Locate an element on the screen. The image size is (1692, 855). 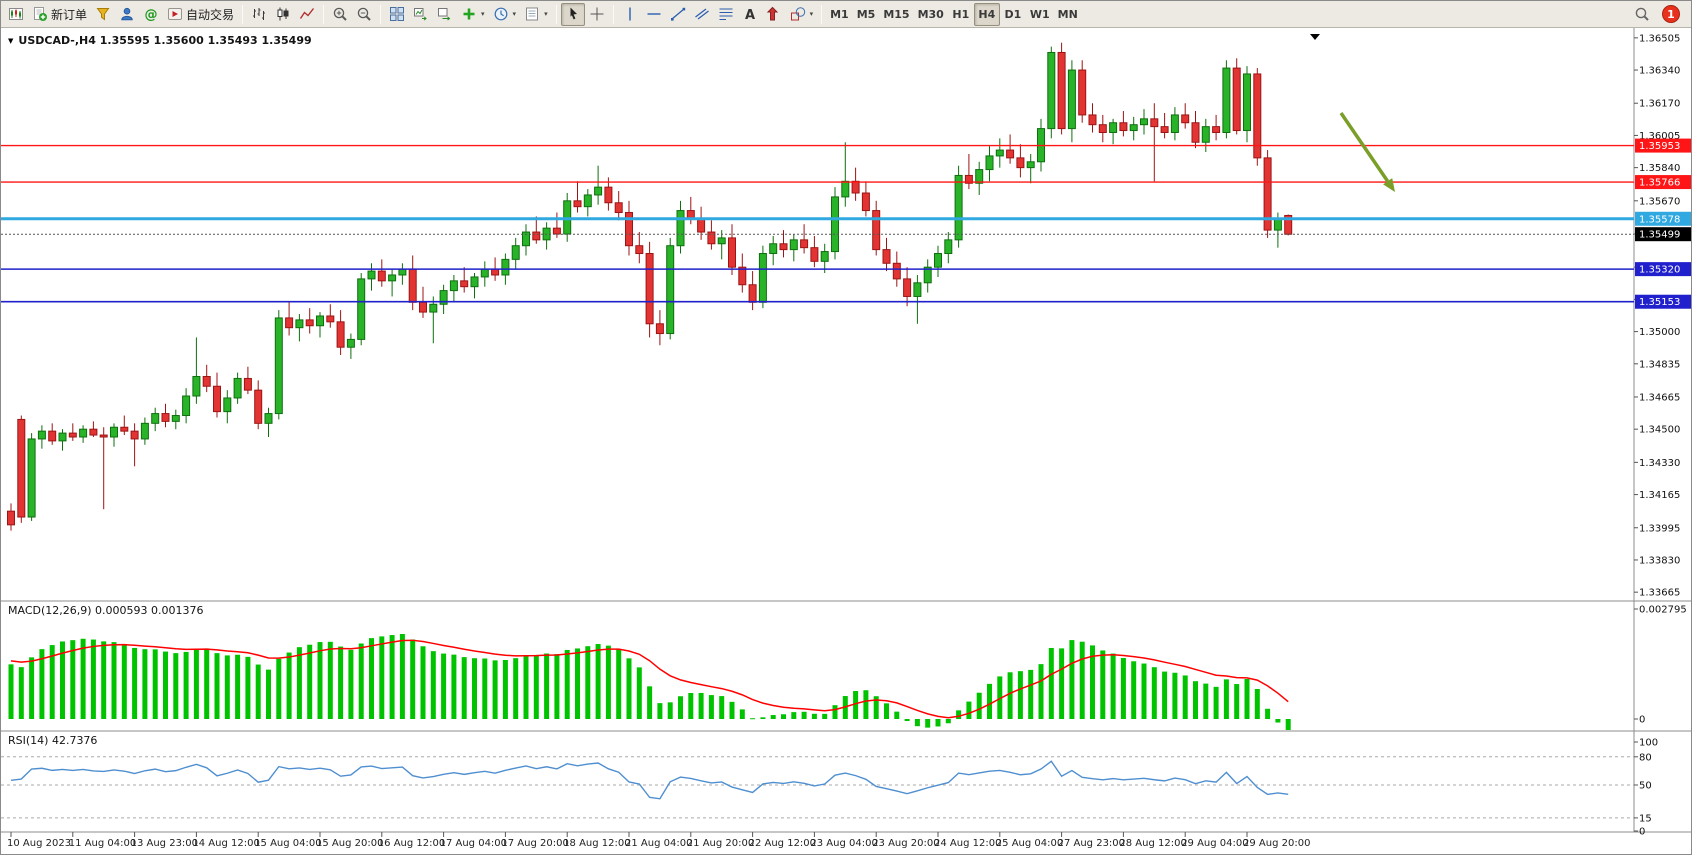
timeframe-m15-button: M15 is located at coordinates (896, 14).